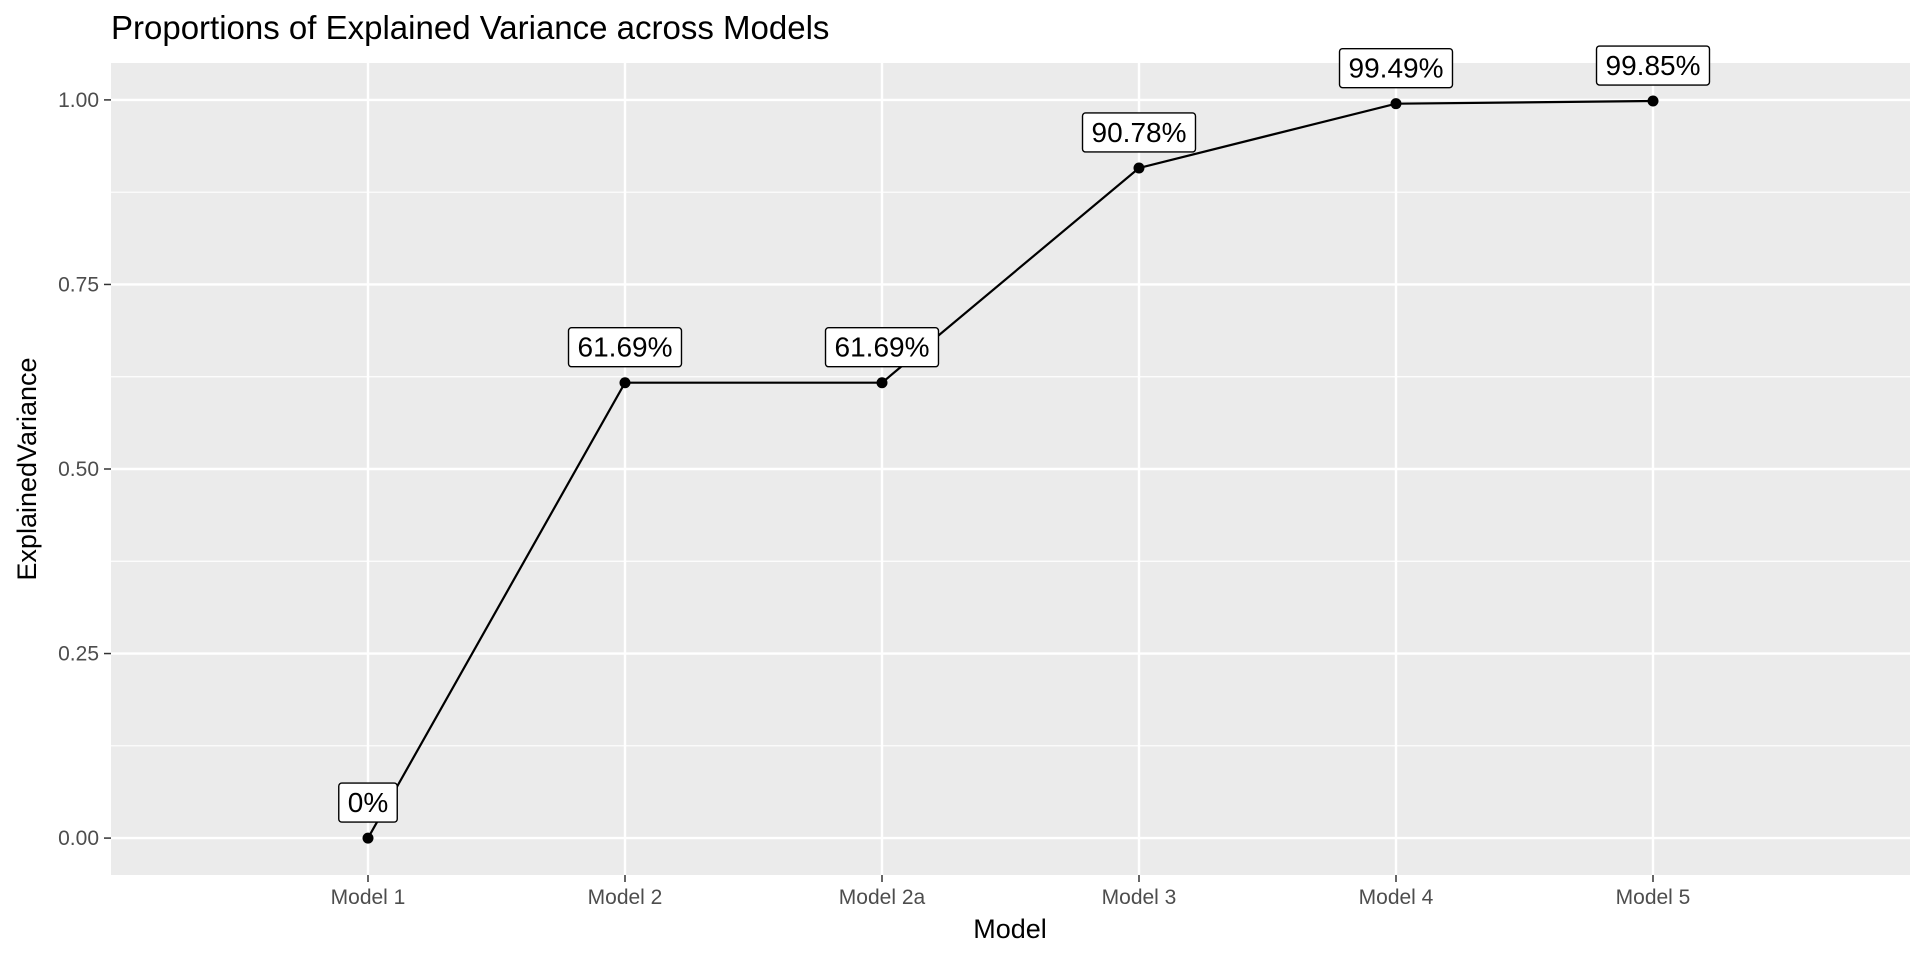  What do you see at coordinates (882, 897) in the screenshot?
I see `x-tick-label: Model 2a` at bounding box center [882, 897].